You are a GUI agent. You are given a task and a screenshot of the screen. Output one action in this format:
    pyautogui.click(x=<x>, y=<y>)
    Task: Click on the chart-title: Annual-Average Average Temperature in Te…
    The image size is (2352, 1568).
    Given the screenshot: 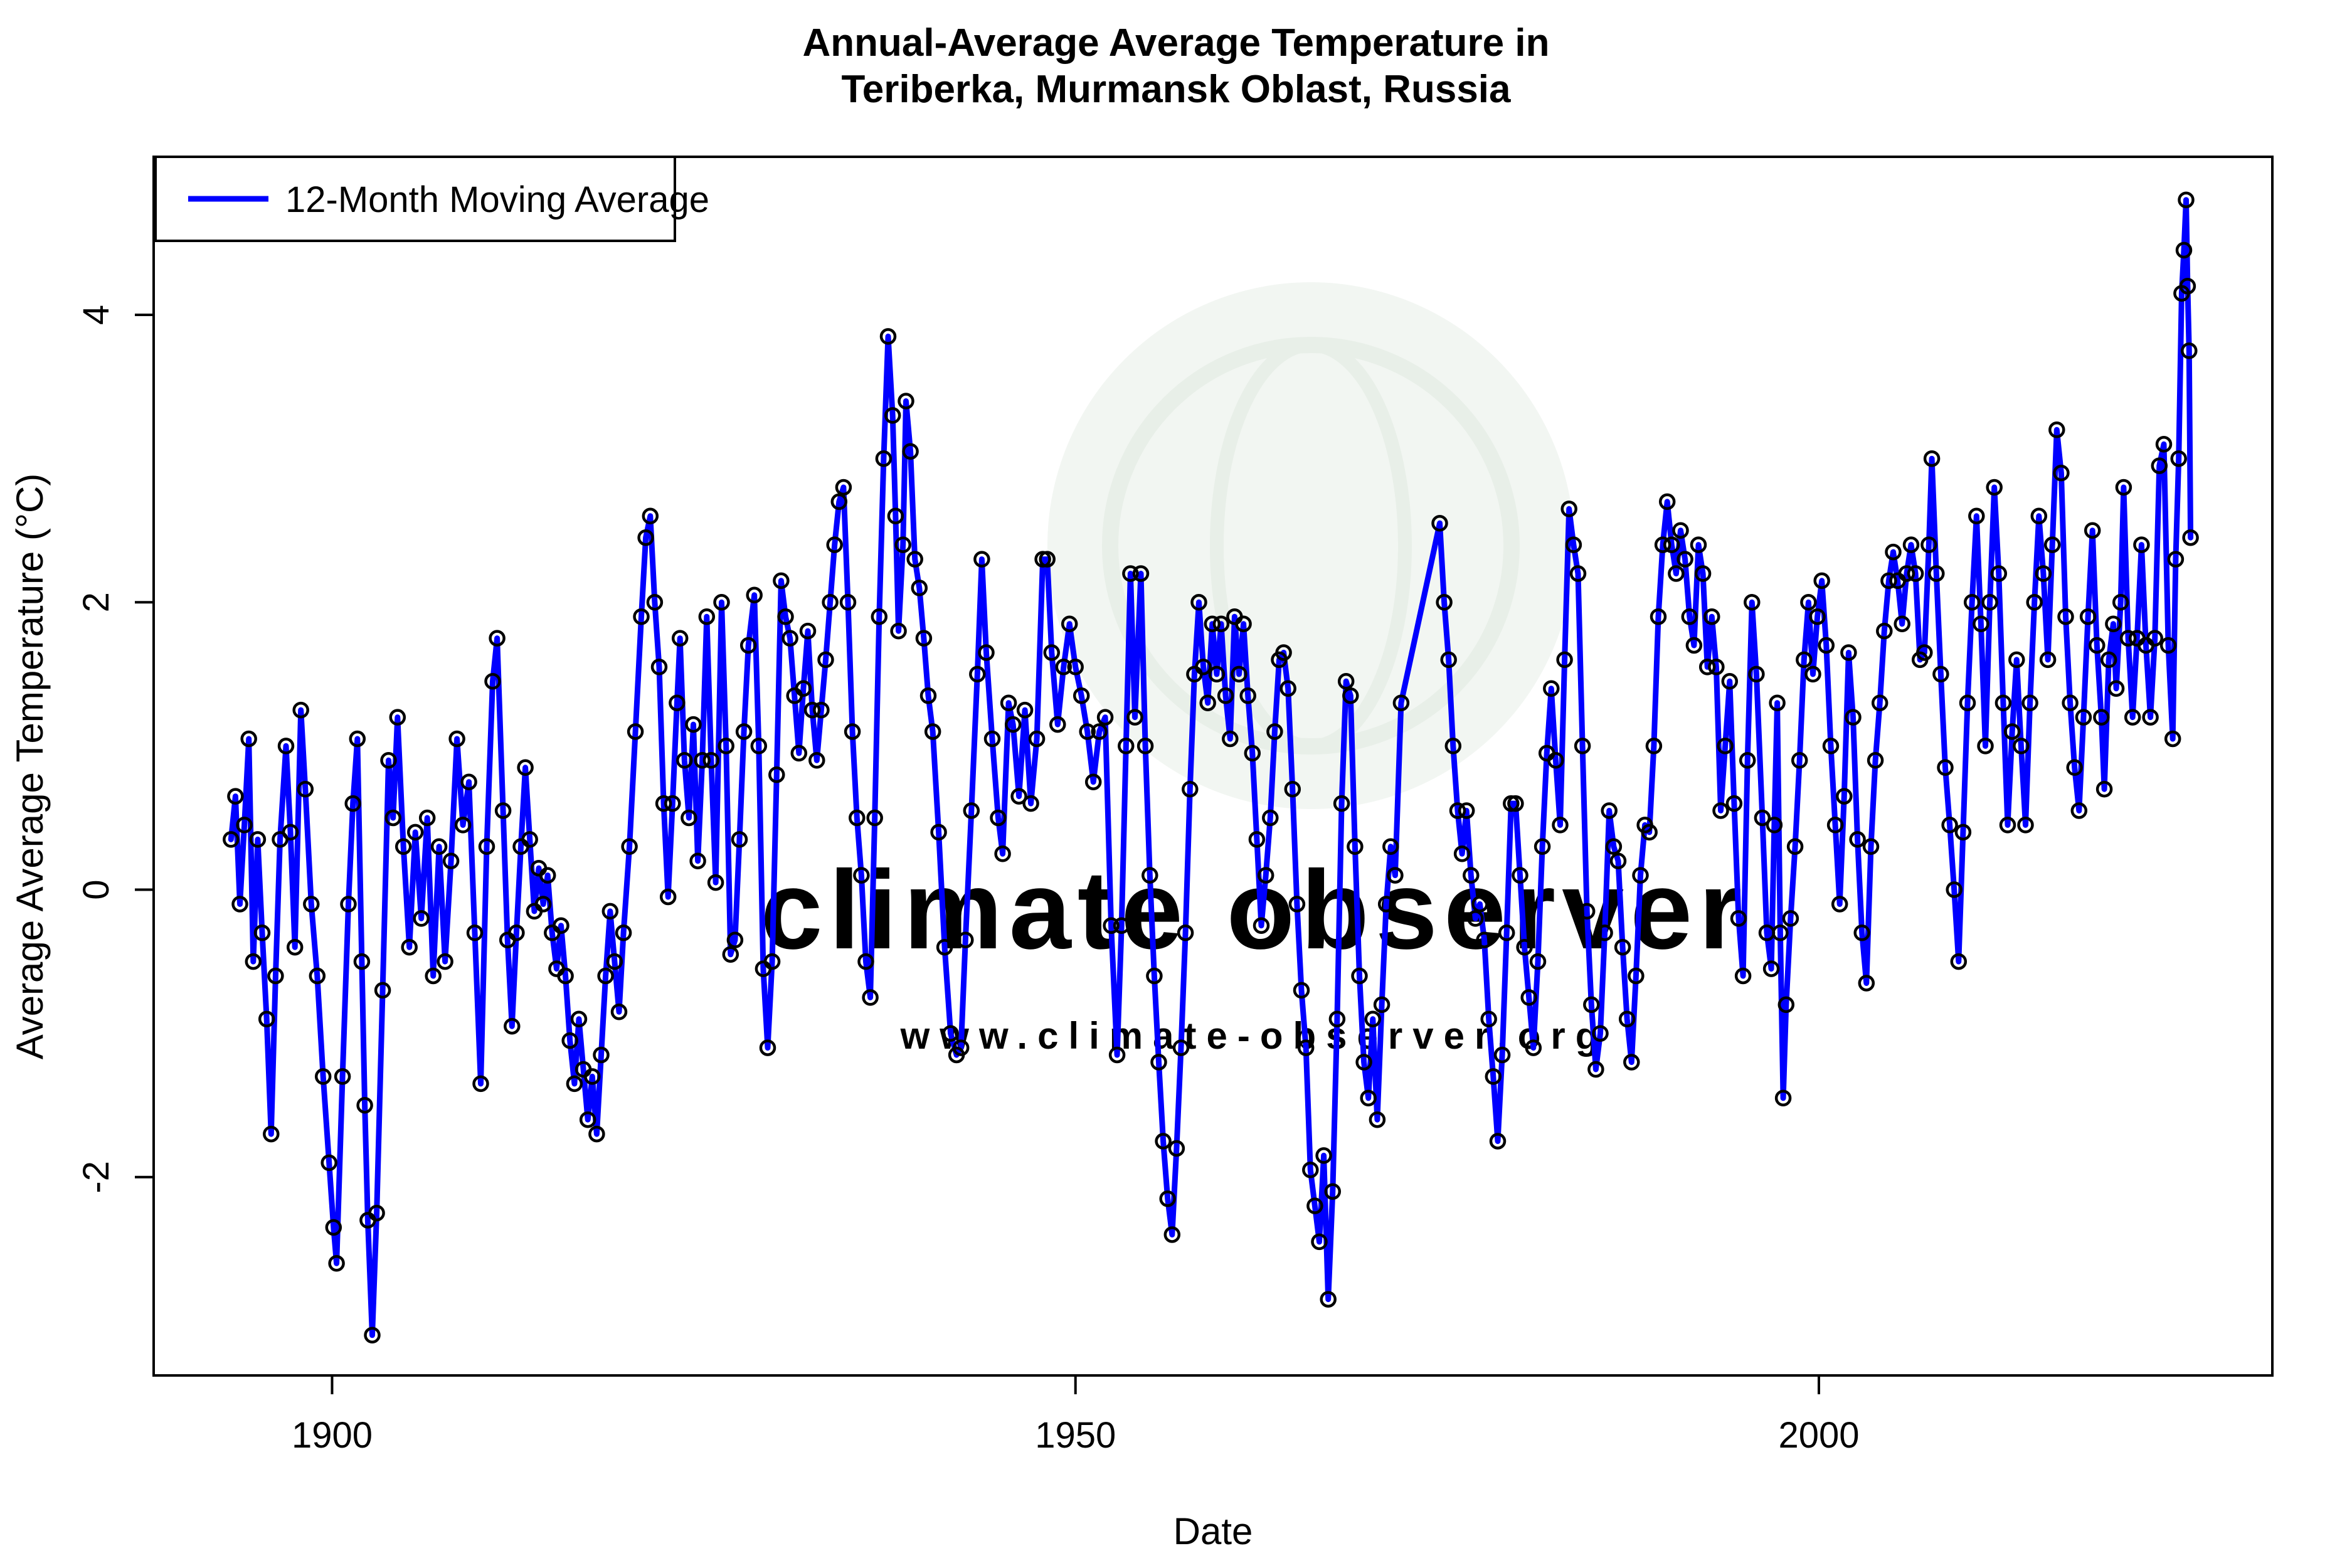 What is the action you would take?
    pyautogui.click(x=1176, y=57)
    